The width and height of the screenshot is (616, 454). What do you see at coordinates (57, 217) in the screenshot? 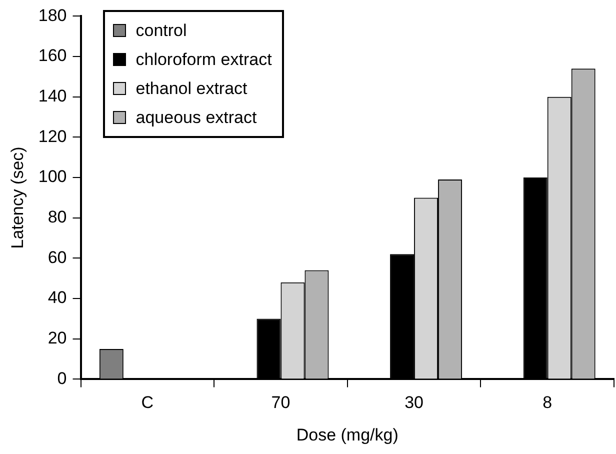
I see `y-tick-label: 80` at bounding box center [57, 217].